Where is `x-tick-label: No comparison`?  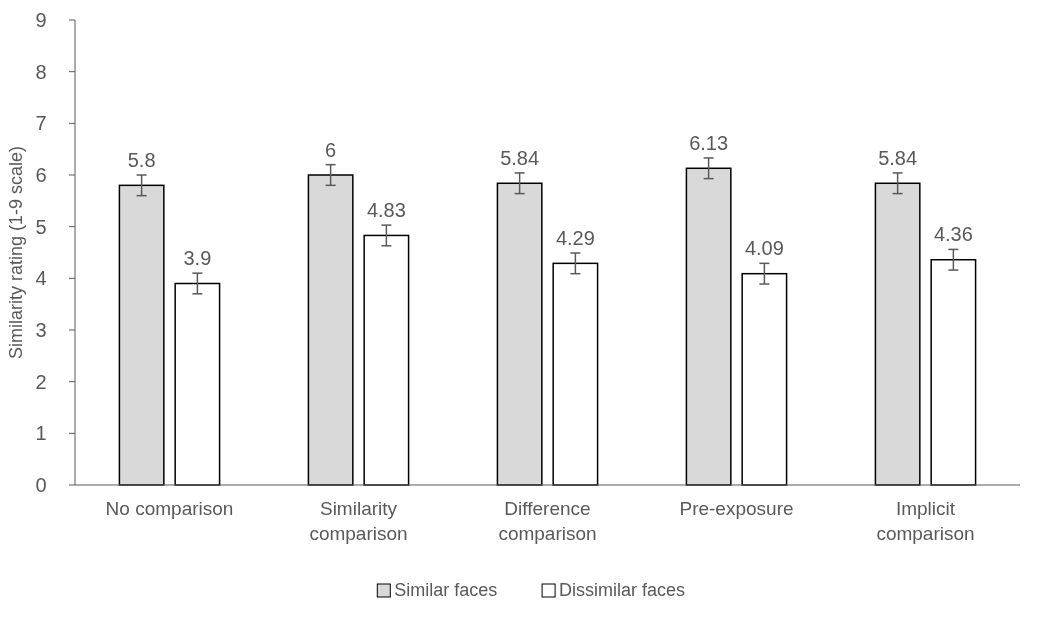
x-tick-label: No comparison is located at coordinates (169, 508).